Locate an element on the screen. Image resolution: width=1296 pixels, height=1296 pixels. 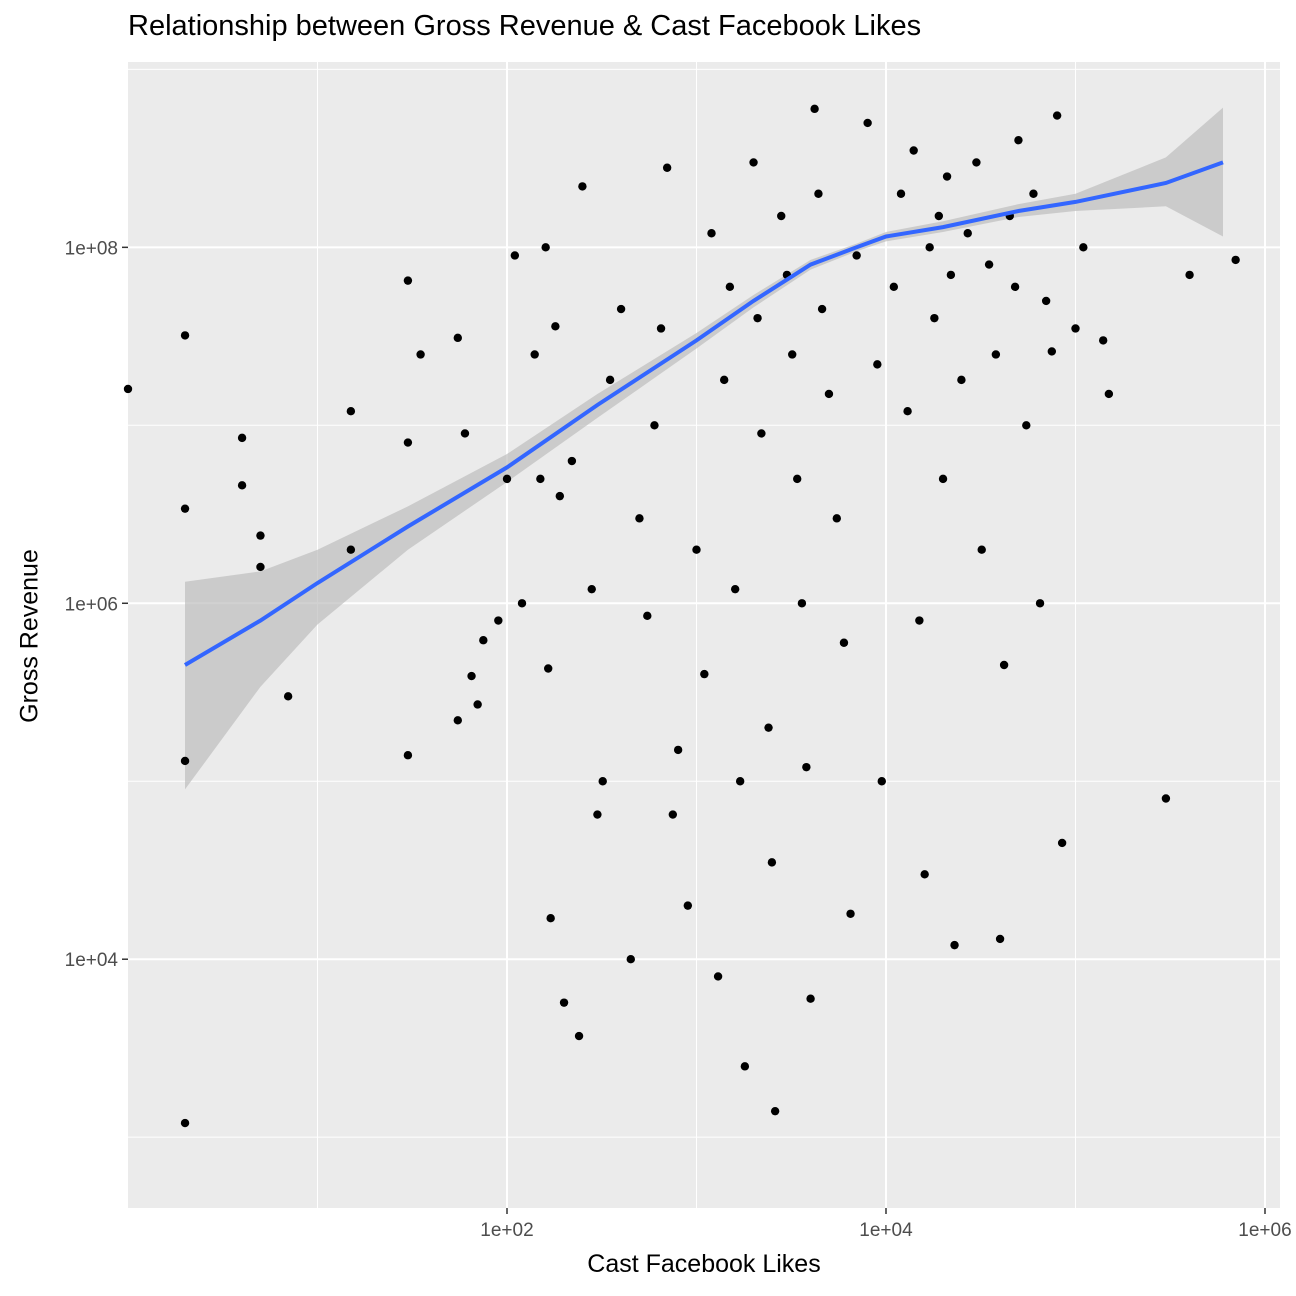
x-tick-label: 1e+02 is located at coordinates (506, 1230).